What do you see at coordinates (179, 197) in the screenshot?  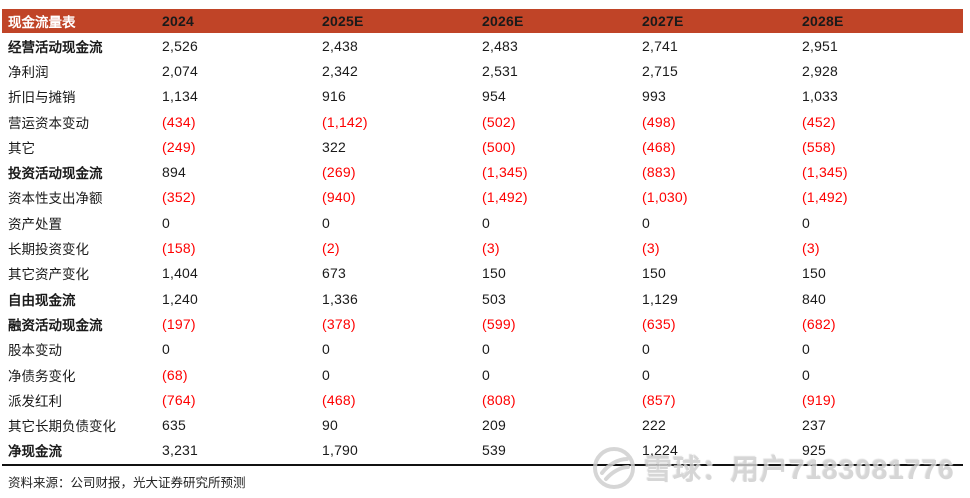 I see `cell-value: (352)` at bounding box center [179, 197].